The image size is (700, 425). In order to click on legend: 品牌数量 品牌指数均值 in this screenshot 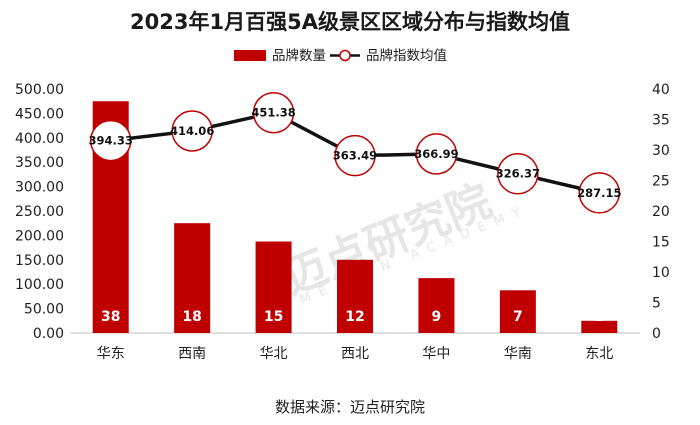, I will do `click(340, 55)`.